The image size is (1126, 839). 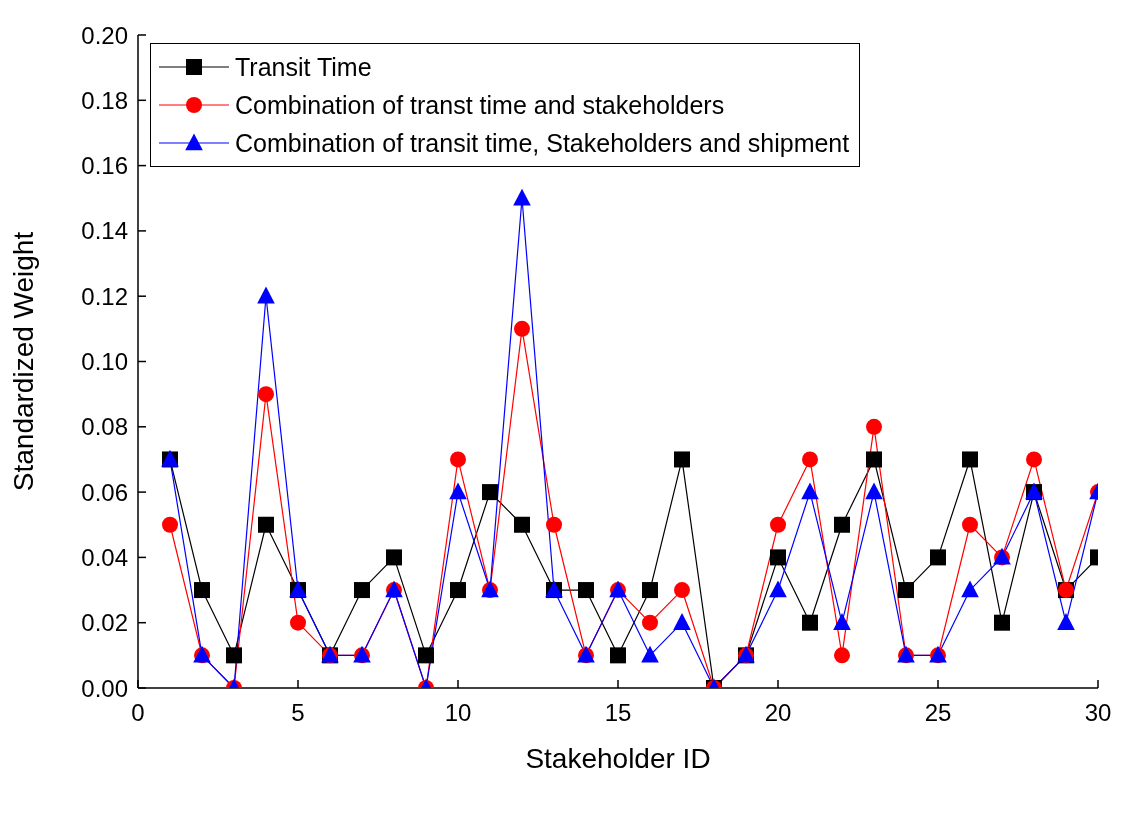 What do you see at coordinates (458, 713) in the screenshot?
I see `x-tick-label: 10` at bounding box center [458, 713].